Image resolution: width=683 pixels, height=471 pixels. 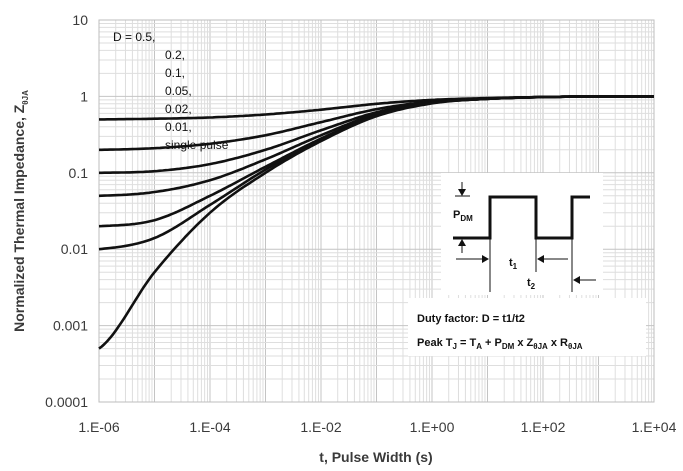 I want to click on y-tick-label: 0.1, so click(x=79, y=173).